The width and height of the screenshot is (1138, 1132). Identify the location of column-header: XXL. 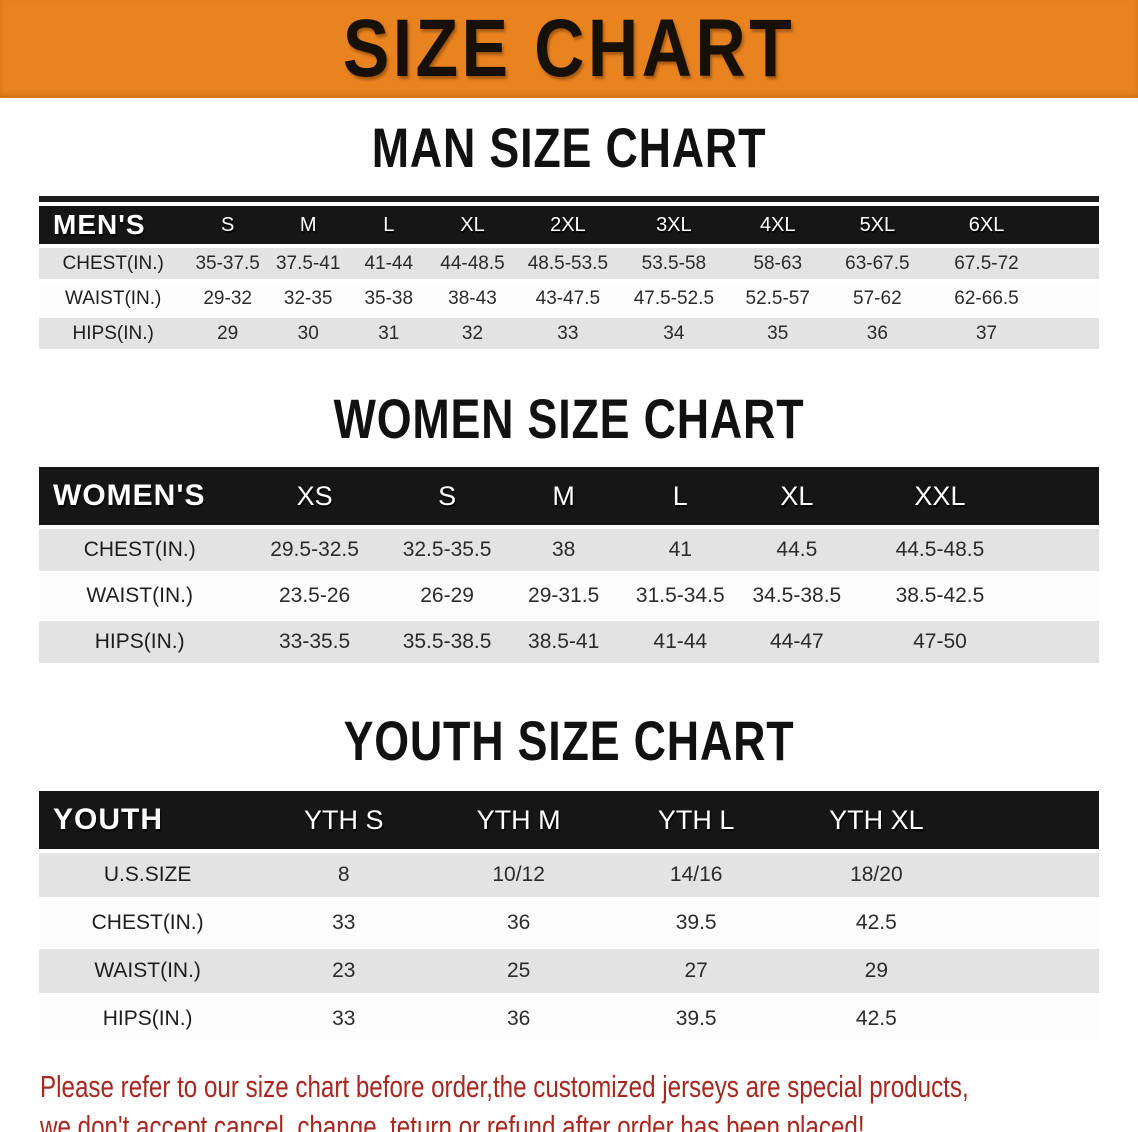
(940, 496).